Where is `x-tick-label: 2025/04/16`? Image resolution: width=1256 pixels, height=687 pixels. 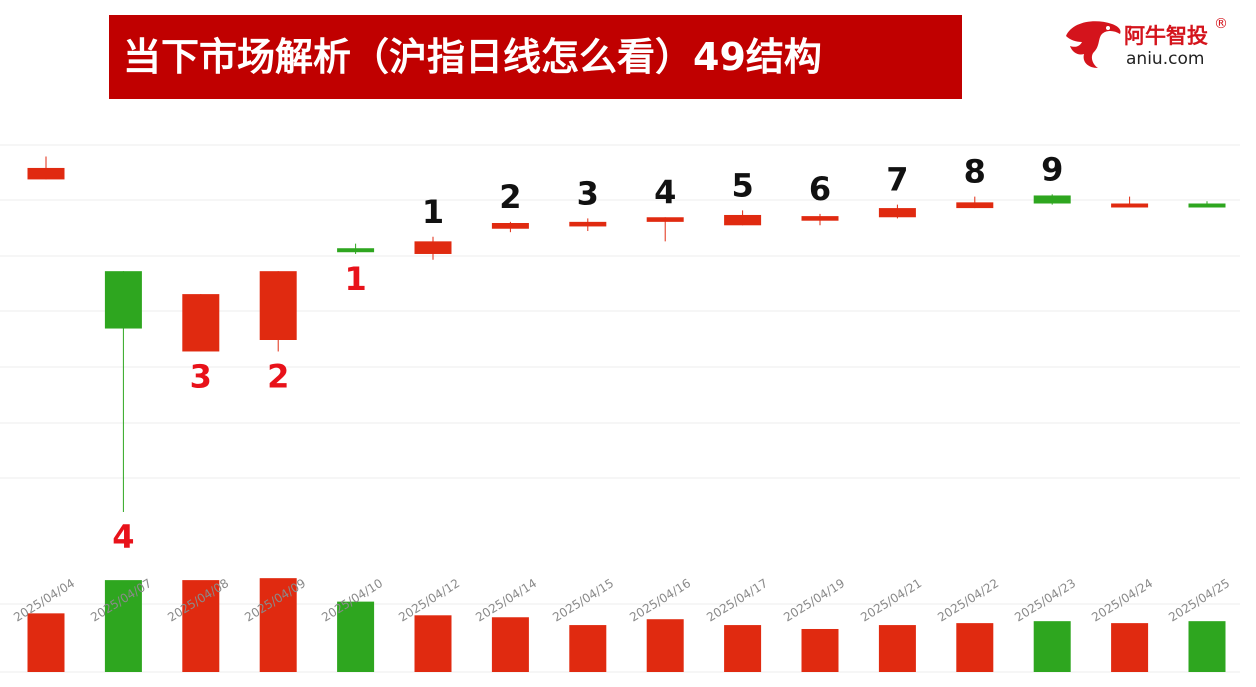 x-tick-label: 2025/04/16 is located at coordinates (660, 600).